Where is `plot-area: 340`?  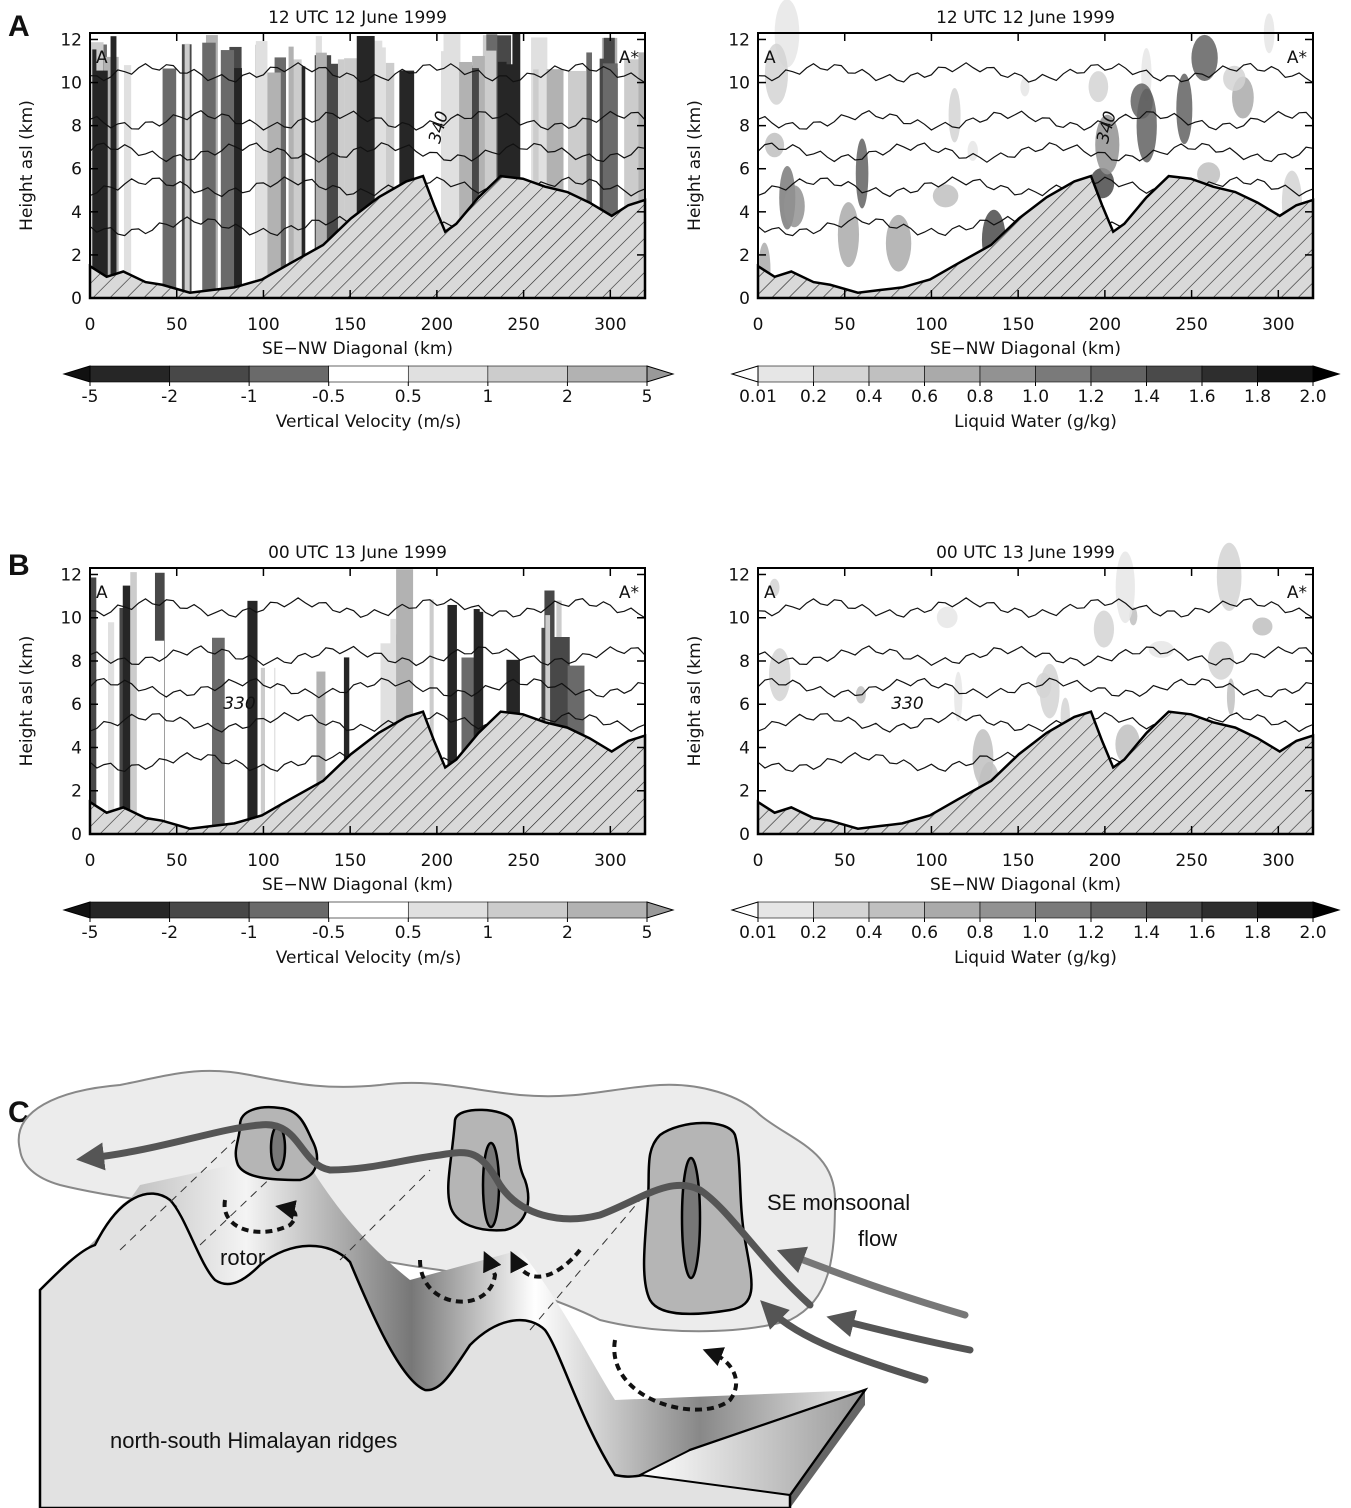
plot-area: 340 is located at coordinates (1035, 150).